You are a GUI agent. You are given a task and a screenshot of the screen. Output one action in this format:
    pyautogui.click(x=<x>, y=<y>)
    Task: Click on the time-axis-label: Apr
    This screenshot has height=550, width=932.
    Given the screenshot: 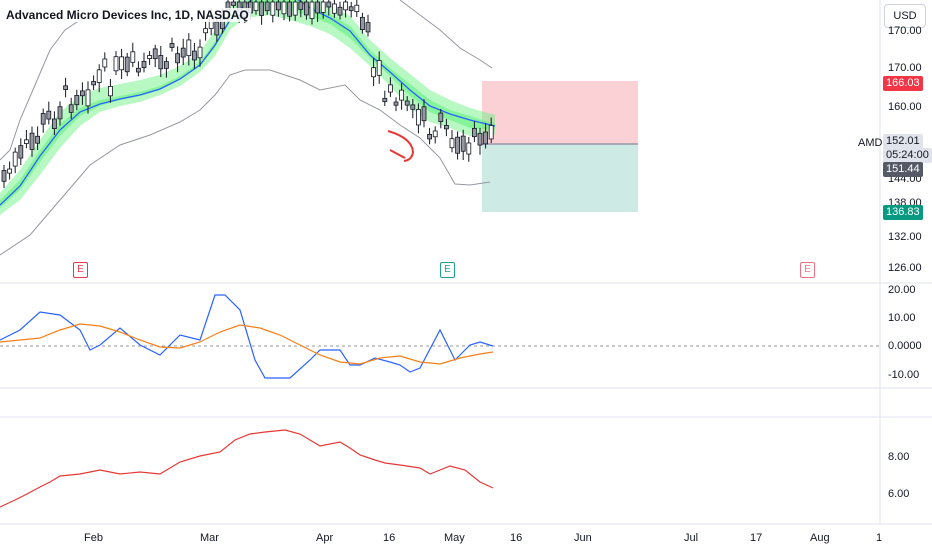 What is the action you would take?
    pyautogui.click(x=325, y=538)
    